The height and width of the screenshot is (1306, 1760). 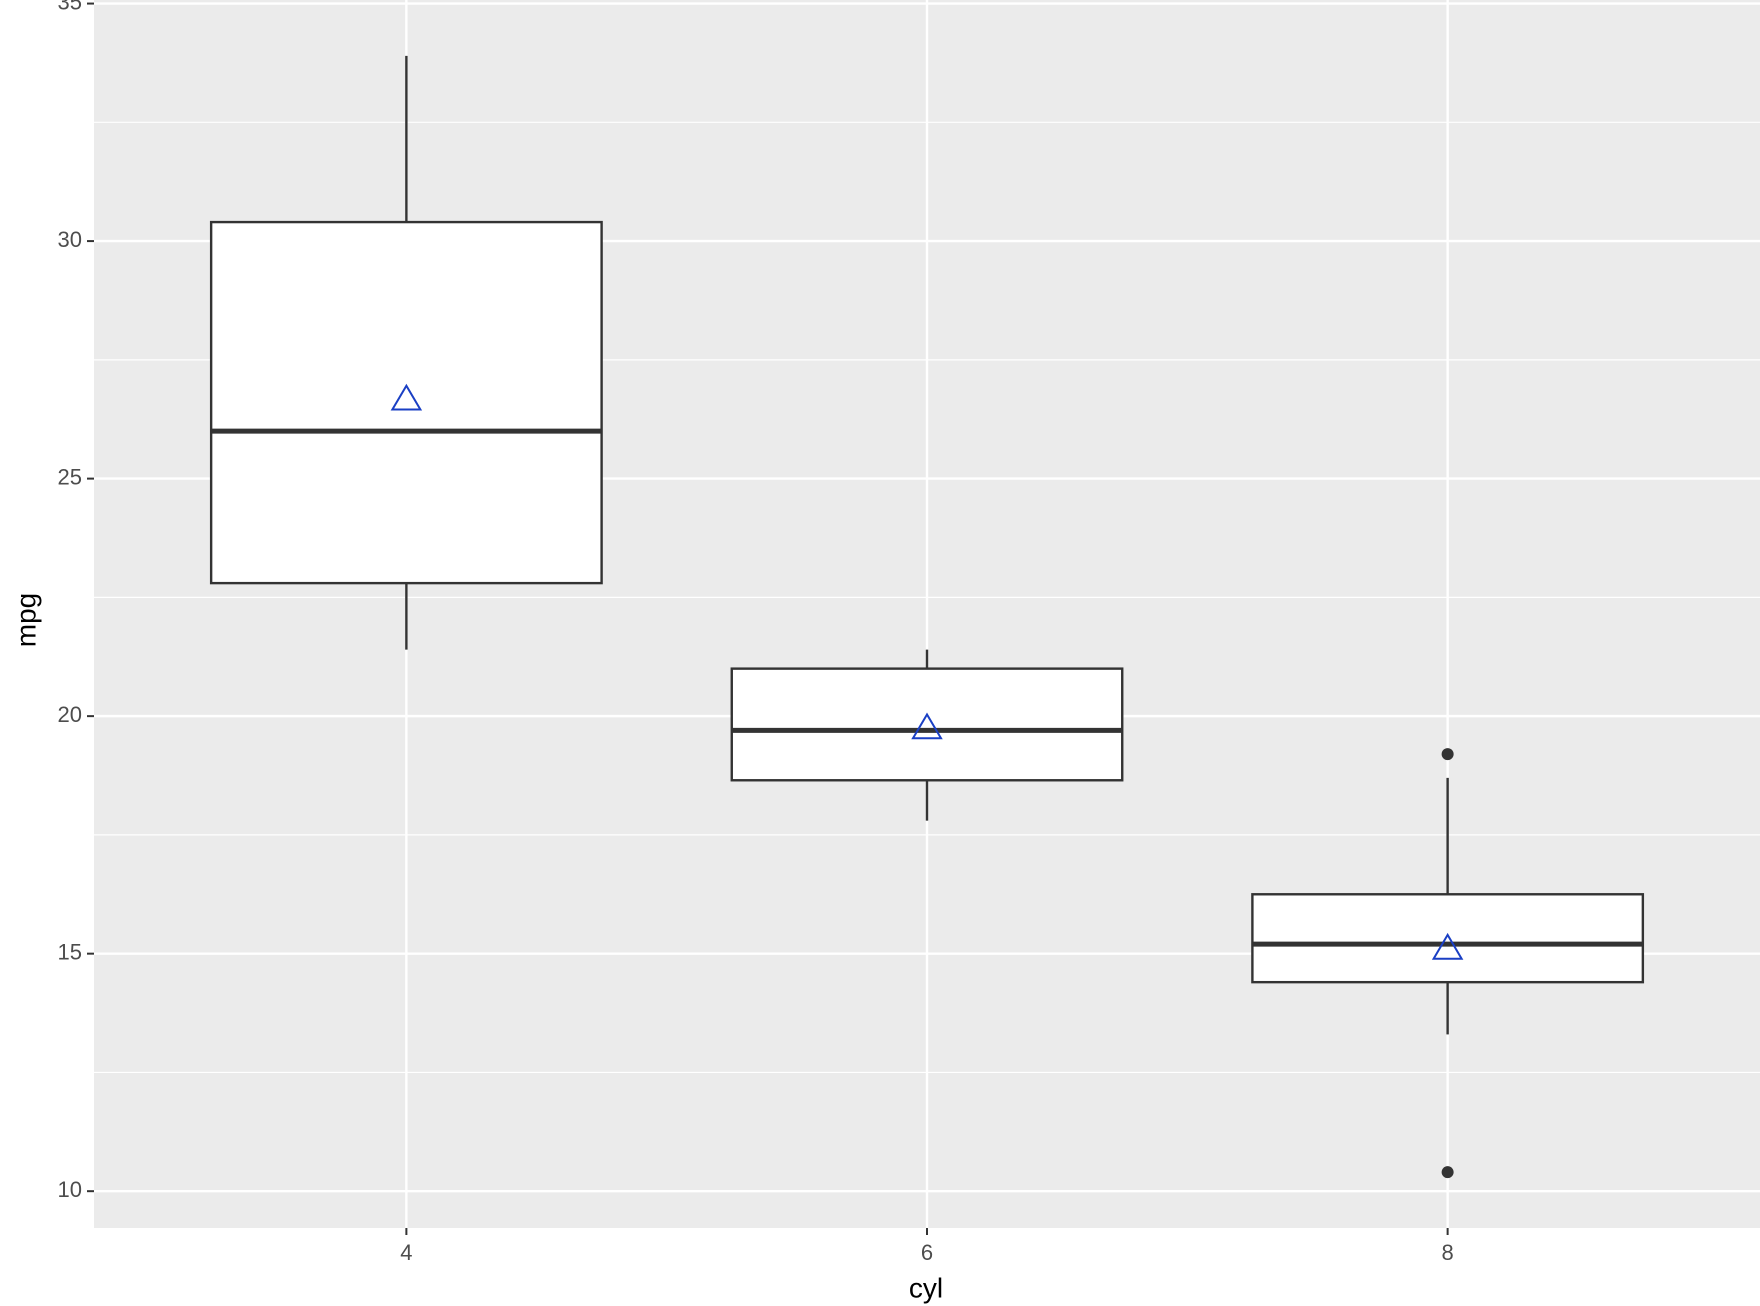 What do you see at coordinates (25, 620) in the screenshot?
I see `y-axis-label: mpg` at bounding box center [25, 620].